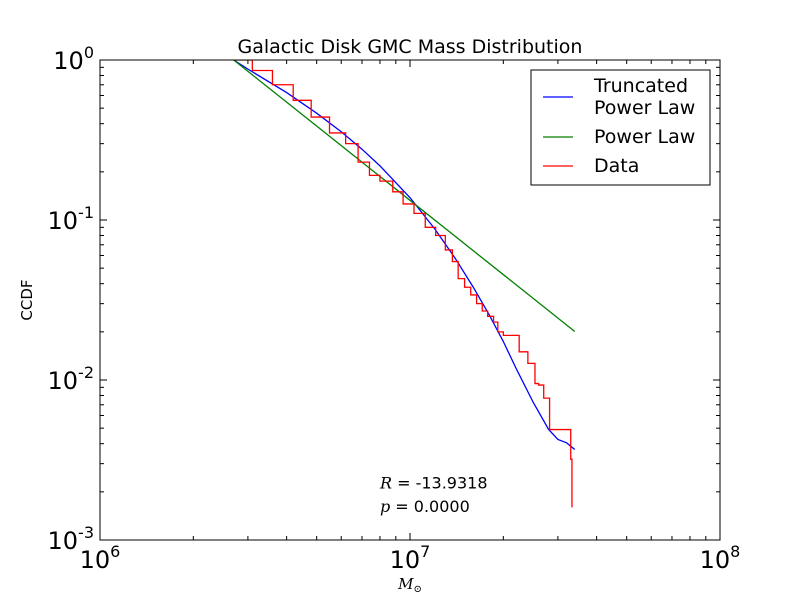  What do you see at coordinates (385, 482) in the screenshot?
I see `annotation-symbol: R` at bounding box center [385, 482].